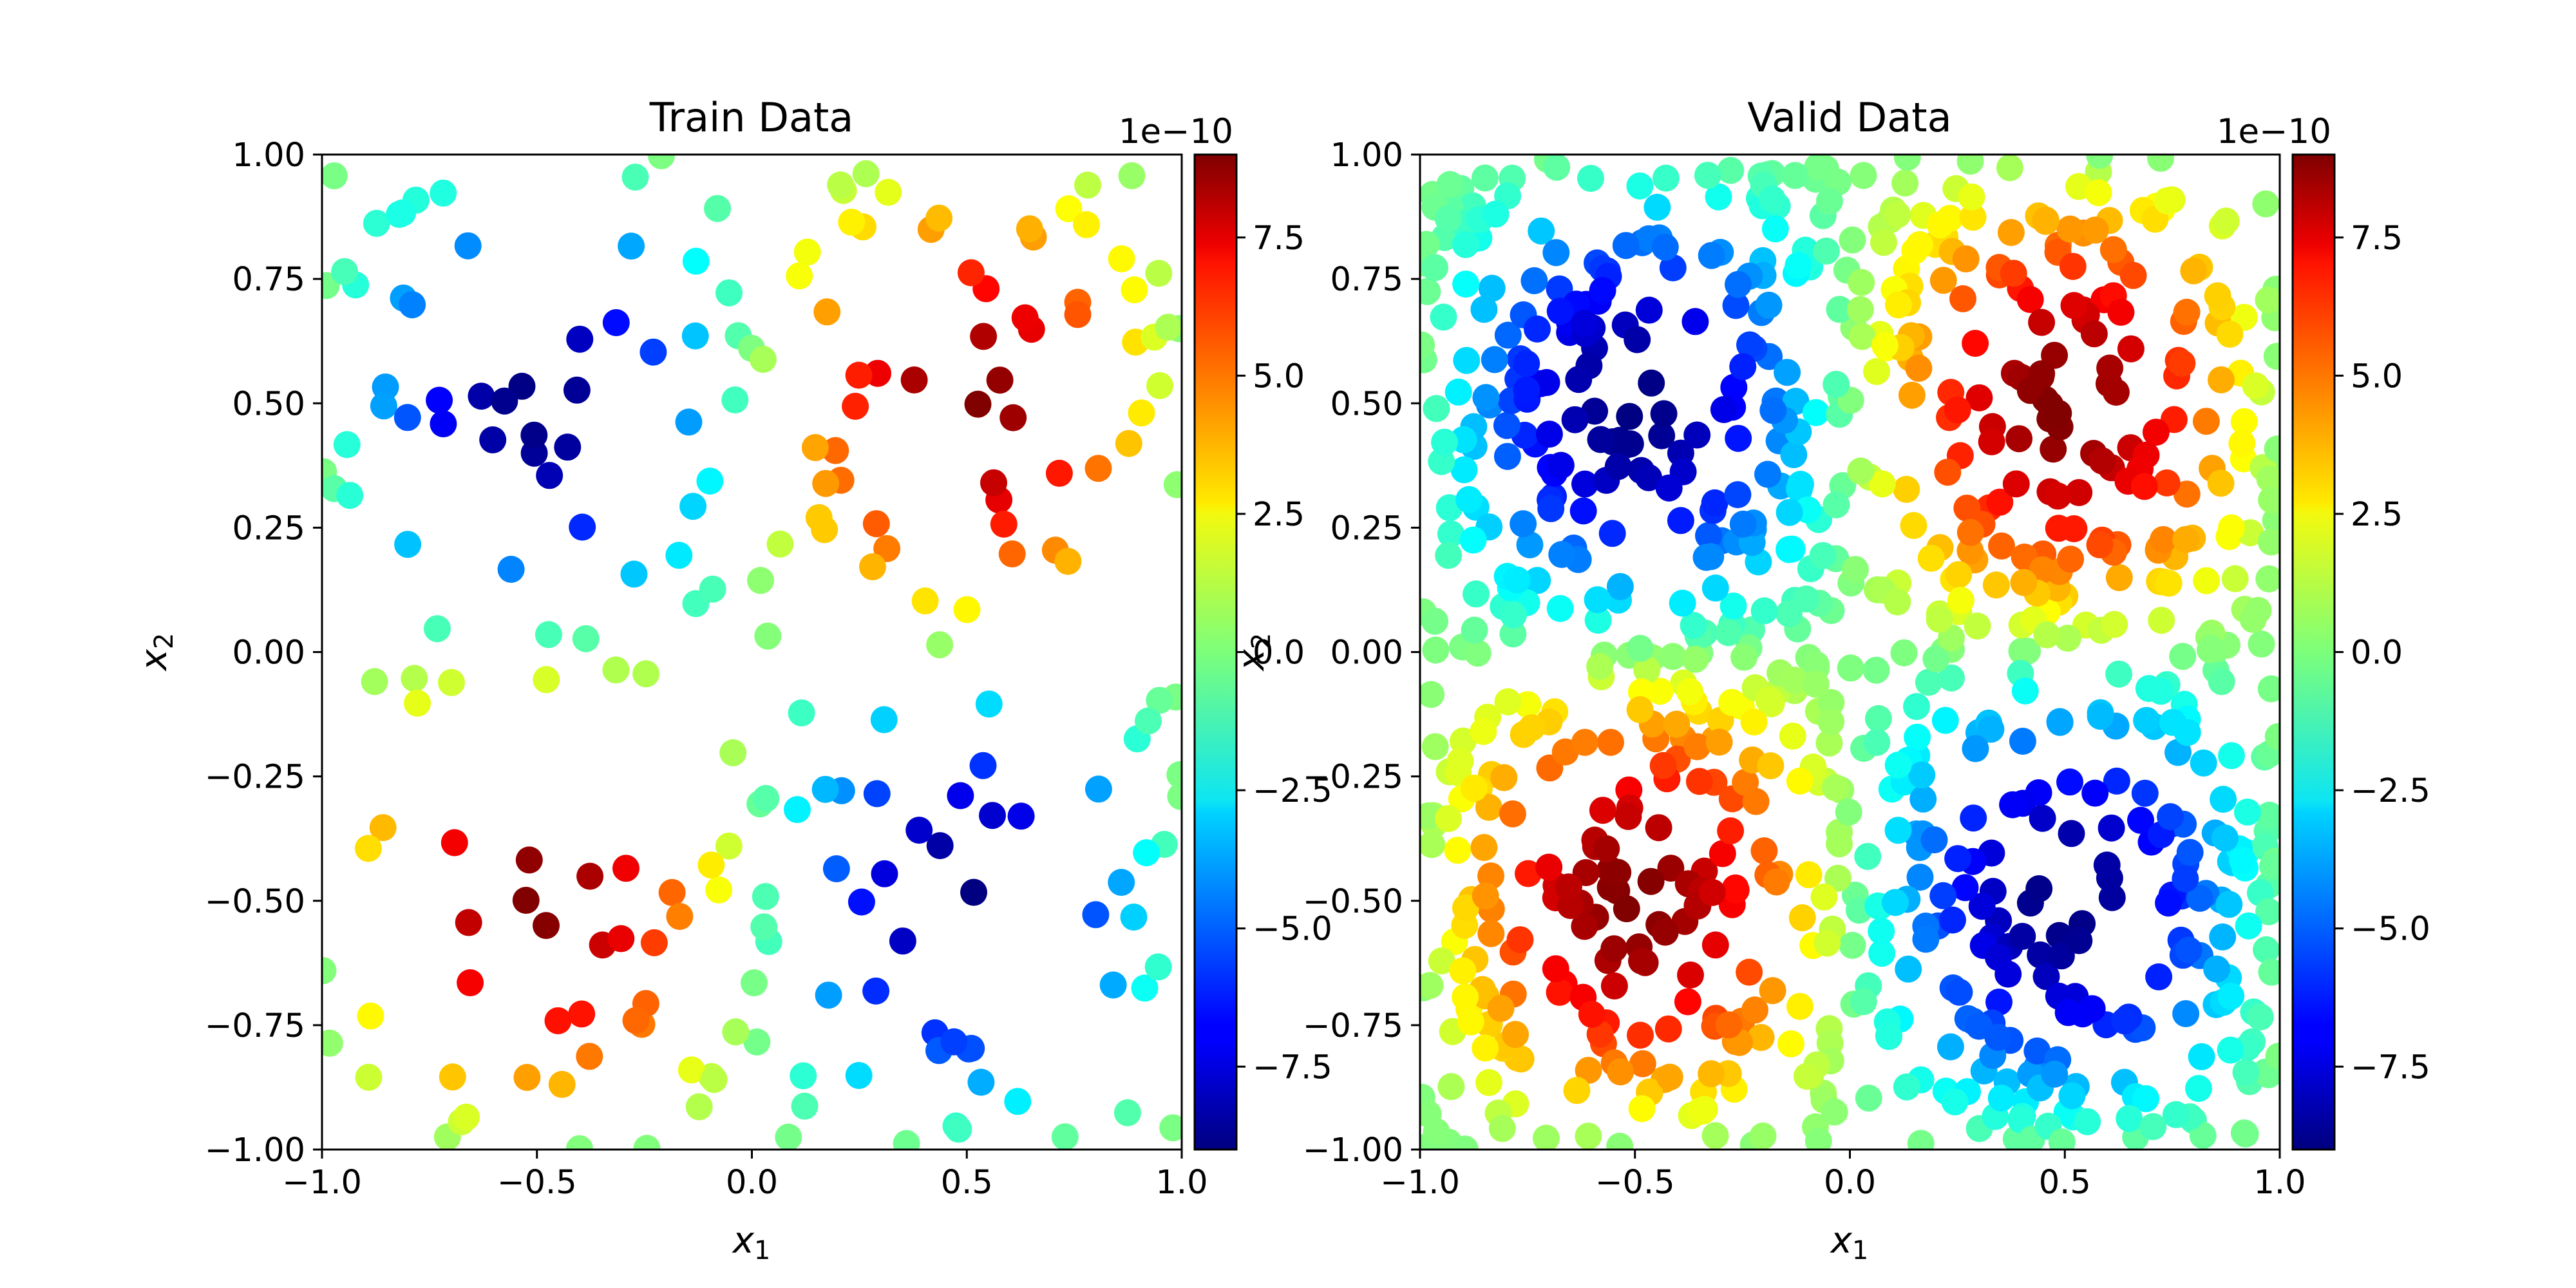 The height and width of the screenshot is (1288, 2576). Describe the element at coordinates (255, 1026) in the screenshot. I see `train-ytick-label: −0.75` at that location.